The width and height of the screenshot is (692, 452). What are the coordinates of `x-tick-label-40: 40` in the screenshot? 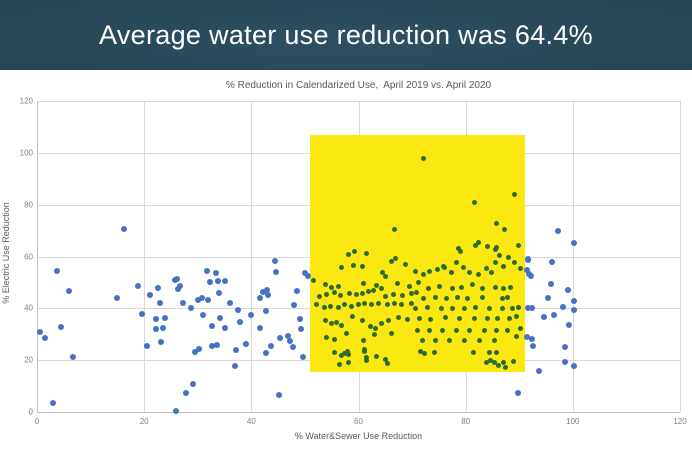 It's located at (251, 421).